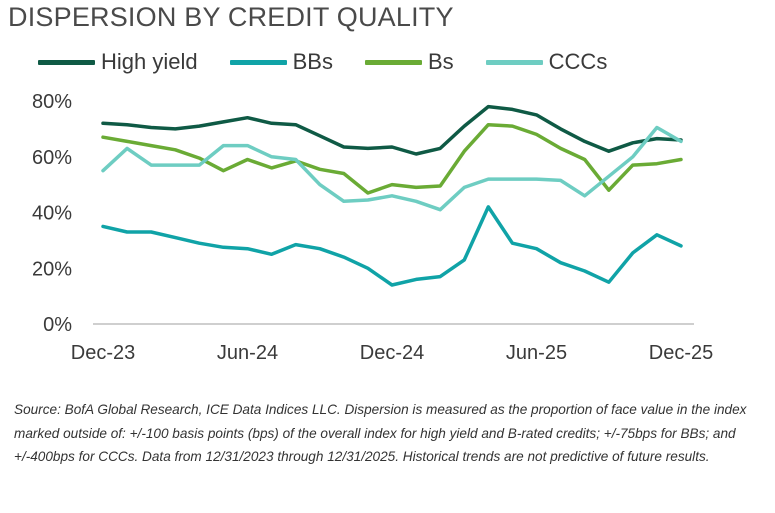  I want to click on series-line-cccs, so click(392, 168).